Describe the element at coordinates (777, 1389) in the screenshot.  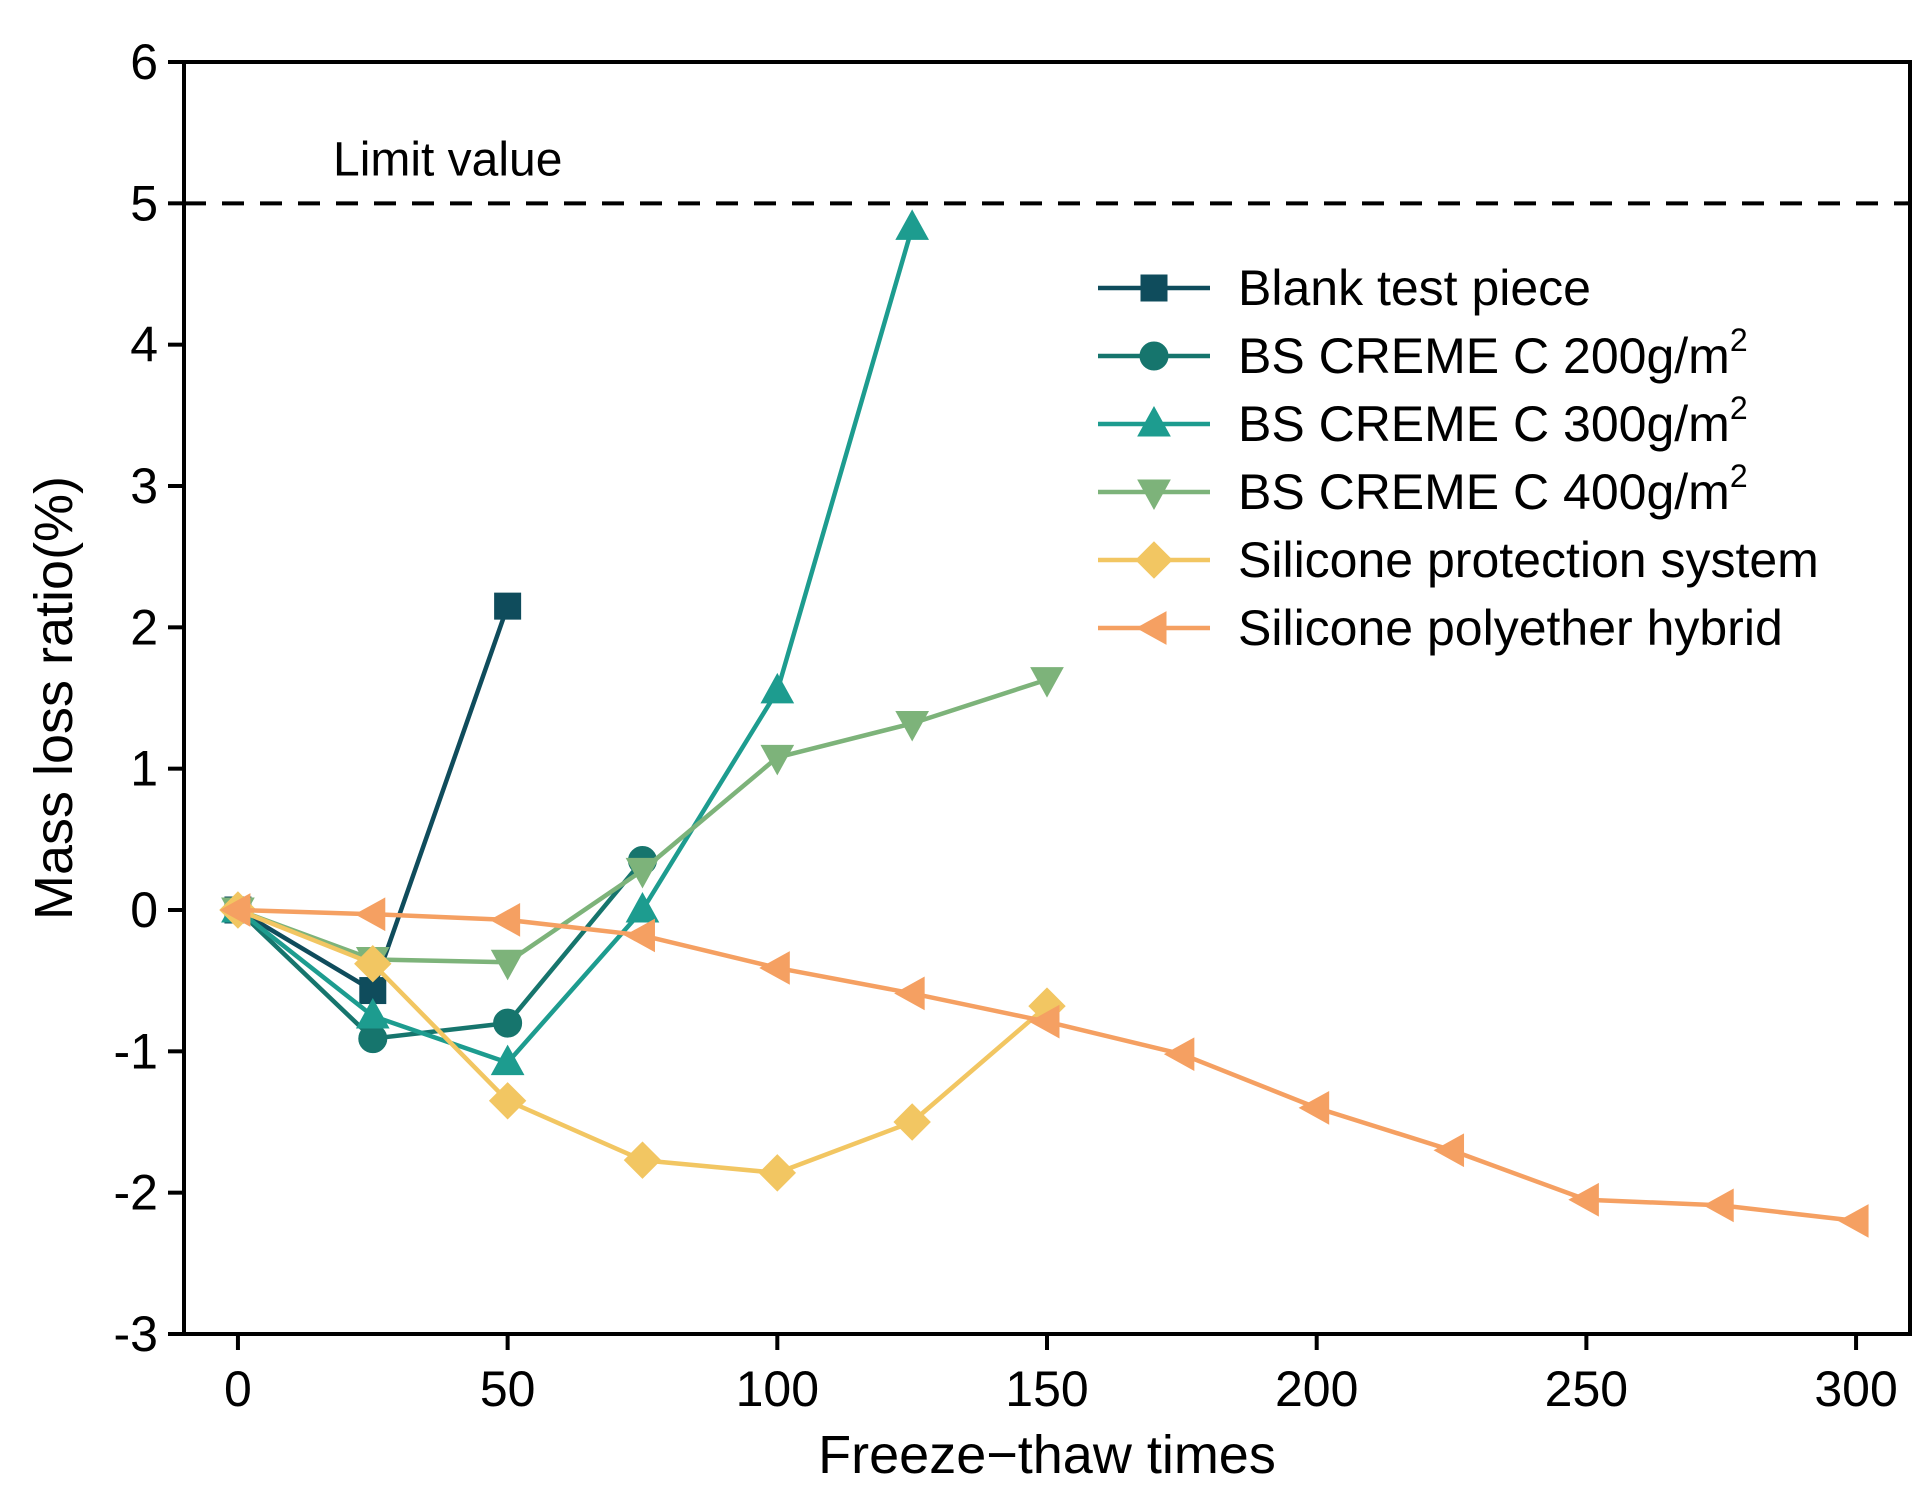
I see `x-tick-label: 100` at that location.